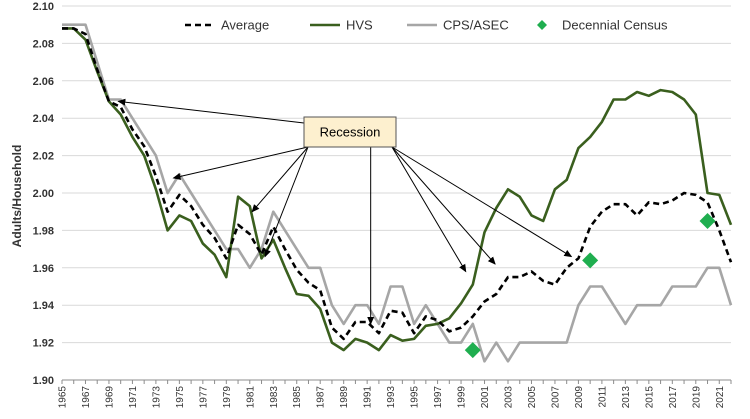 The width and height of the screenshot is (750, 419). Describe the element at coordinates (44, 119) in the screenshot. I see `y-tick-label: 2.04` at that location.